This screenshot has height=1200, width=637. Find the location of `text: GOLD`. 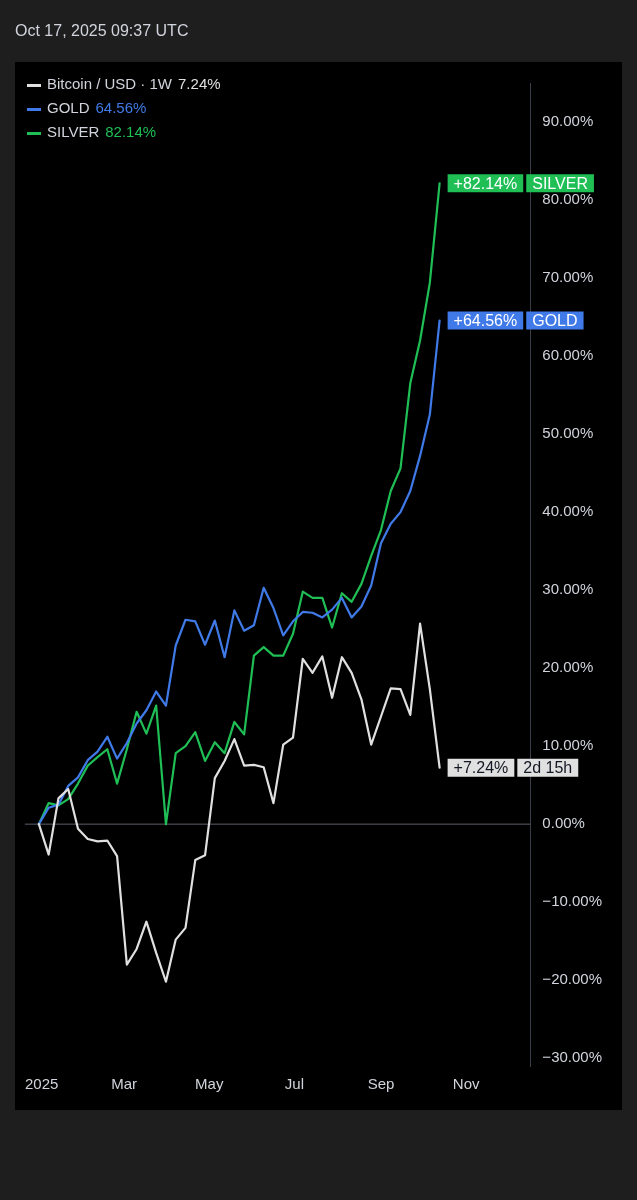

text: GOLD is located at coordinates (555, 320).